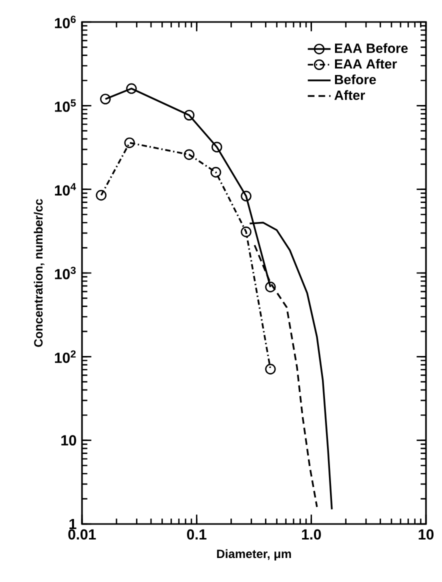 This screenshot has height=582, width=442. What do you see at coordinates (355, 79) in the screenshot?
I see `legend-label: Before` at bounding box center [355, 79].